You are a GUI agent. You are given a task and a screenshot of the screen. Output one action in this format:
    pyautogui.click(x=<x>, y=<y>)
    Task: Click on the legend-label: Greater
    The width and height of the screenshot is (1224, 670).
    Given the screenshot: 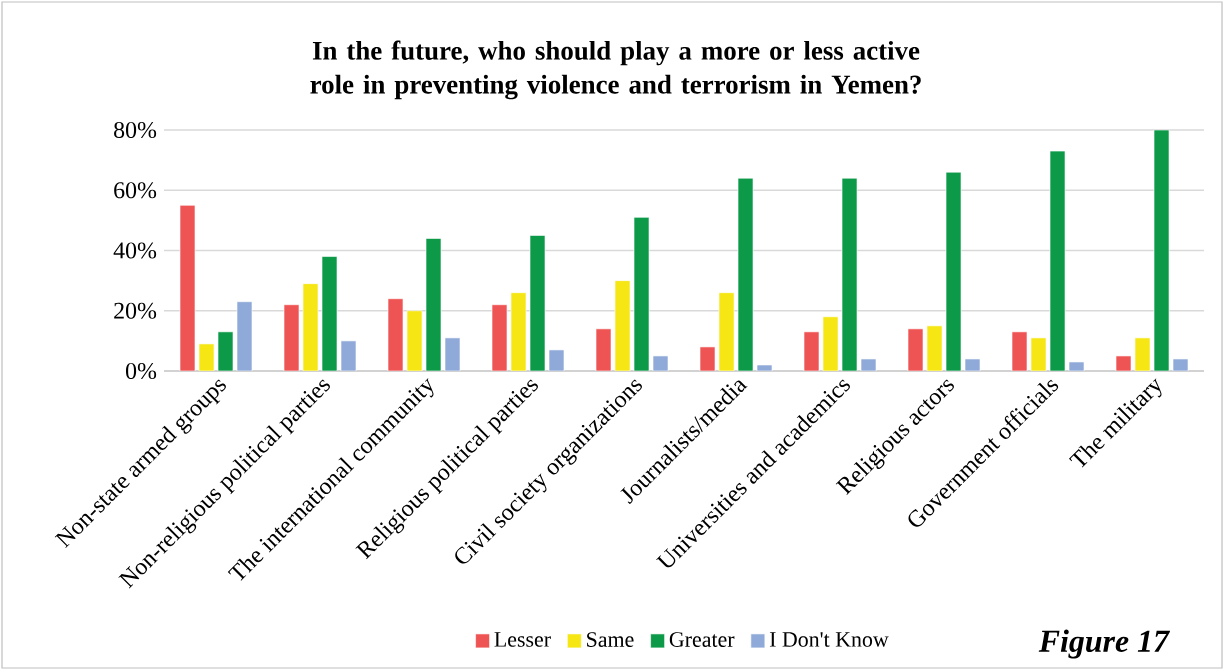 What is the action you would take?
    pyautogui.click(x=702, y=639)
    